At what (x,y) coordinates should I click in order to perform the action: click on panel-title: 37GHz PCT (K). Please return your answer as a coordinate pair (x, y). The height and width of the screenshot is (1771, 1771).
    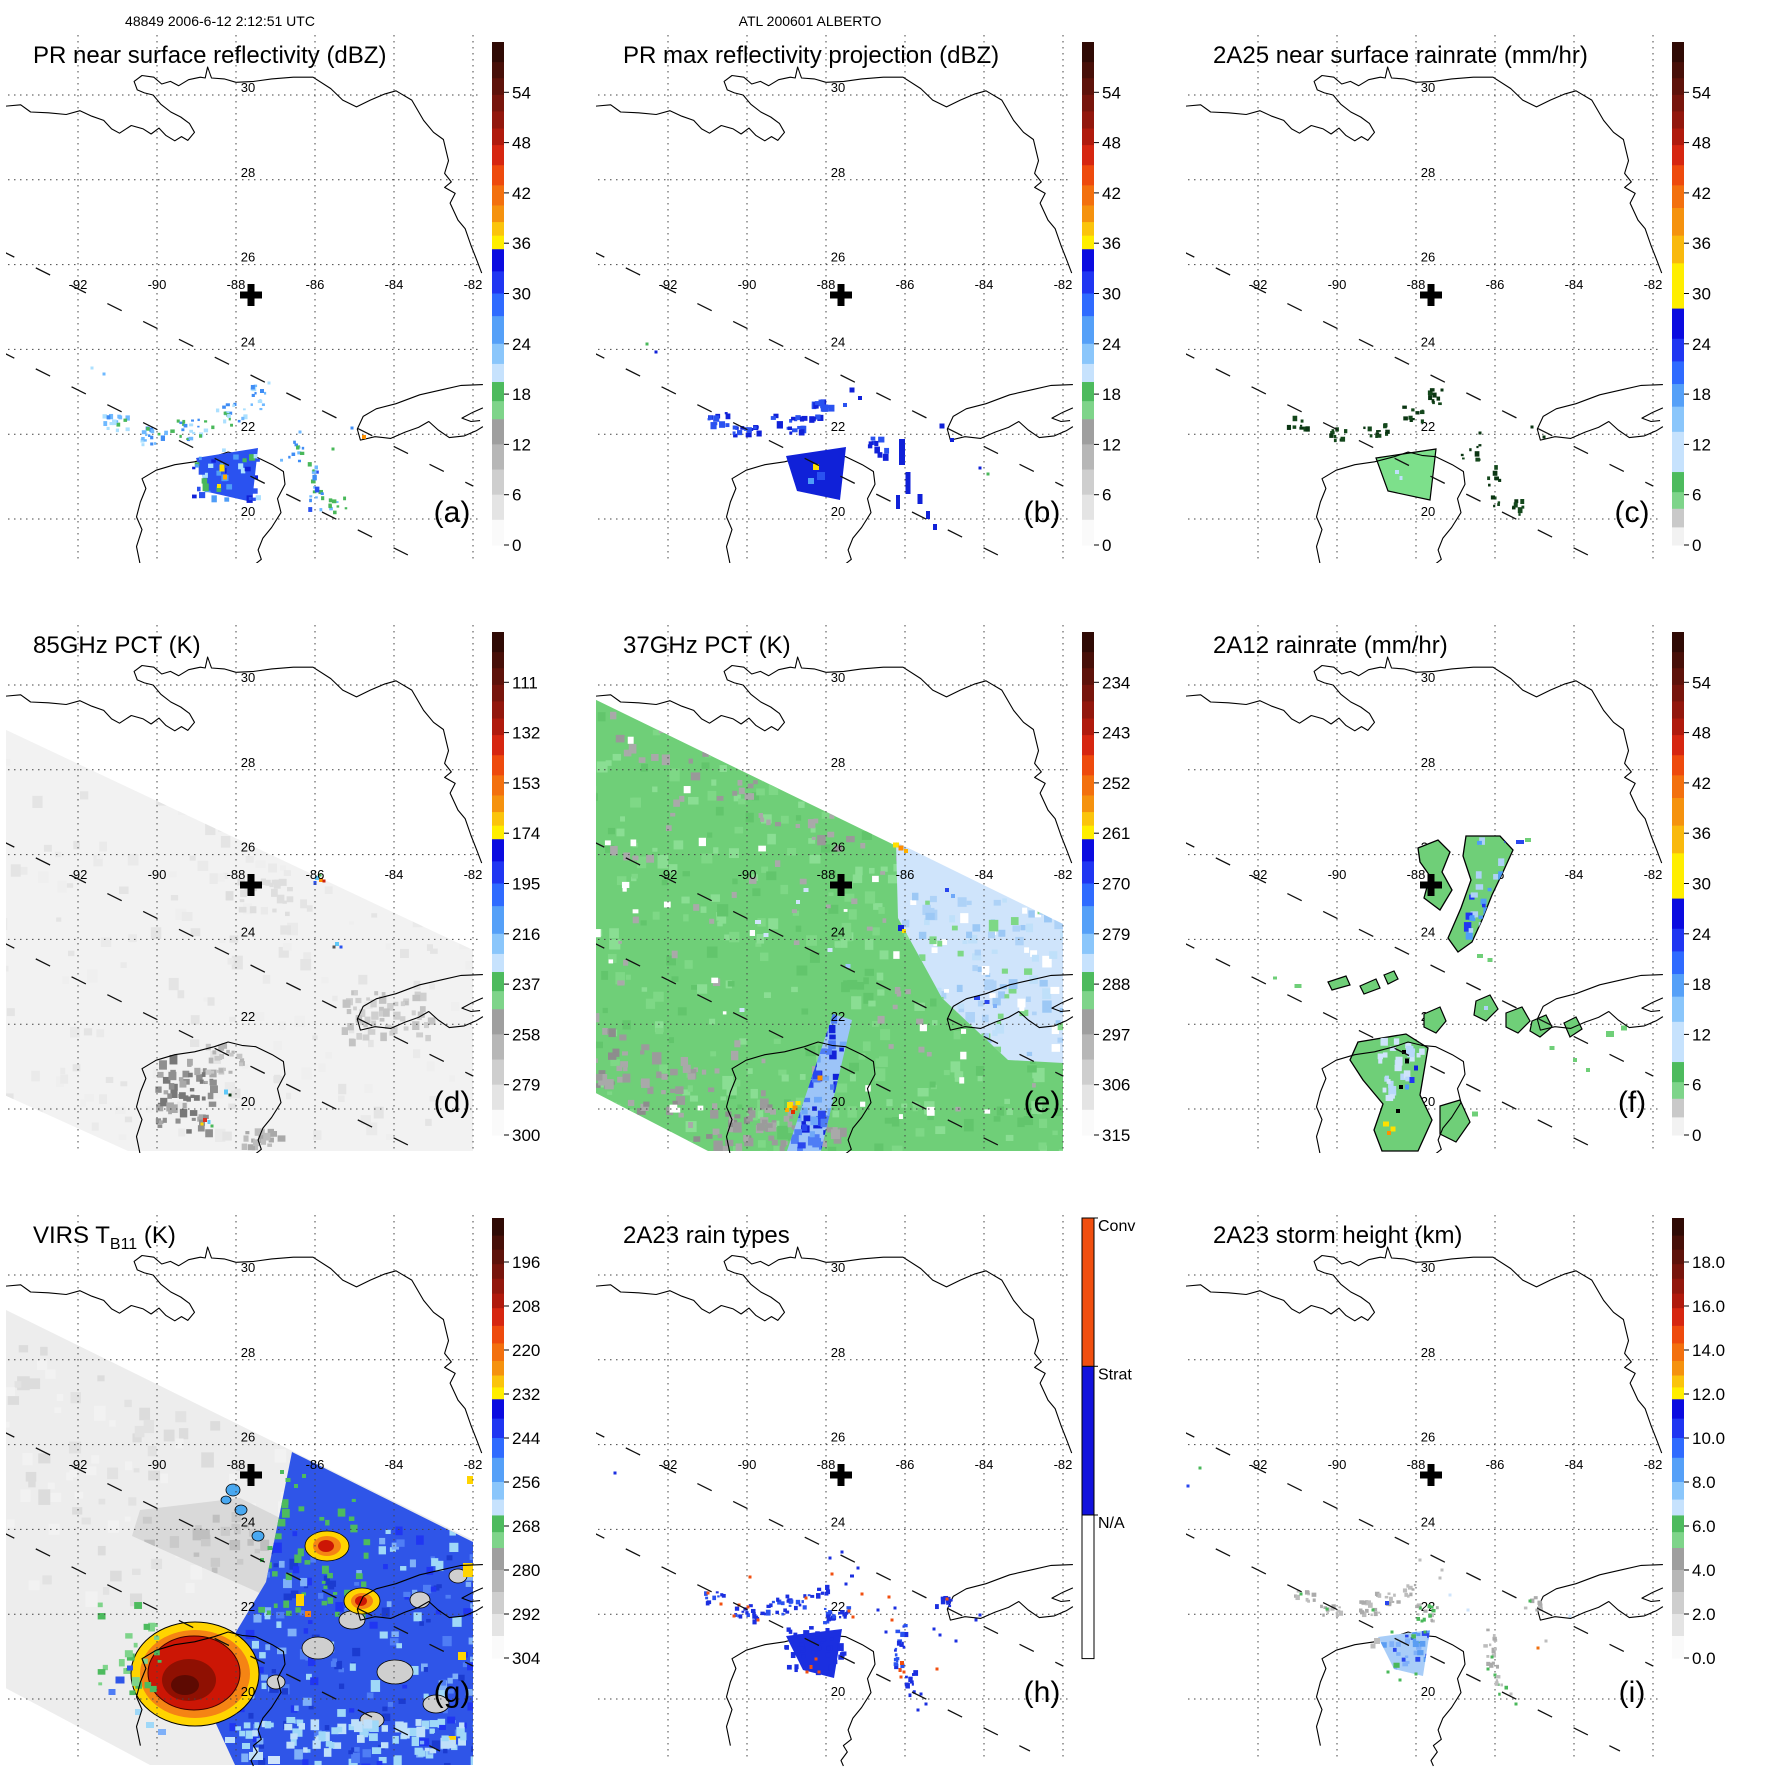
    Looking at the image, I should click on (707, 645).